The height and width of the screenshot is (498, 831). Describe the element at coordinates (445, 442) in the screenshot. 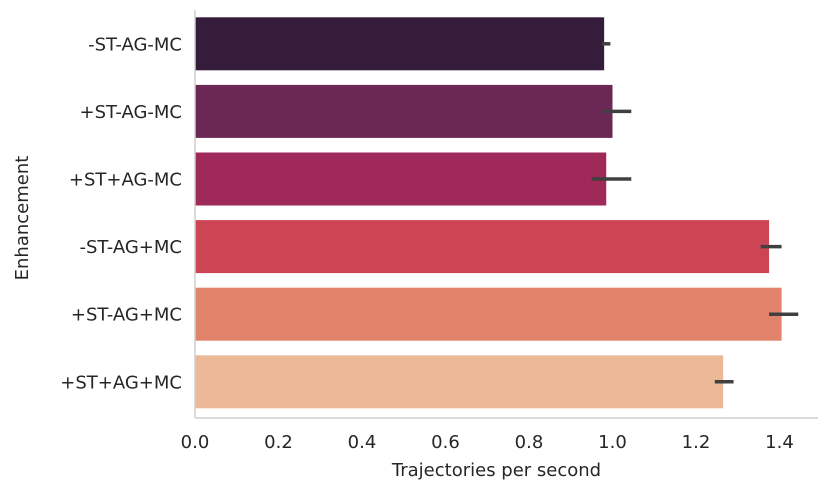

I see `x-tick-label: 0.6` at that location.